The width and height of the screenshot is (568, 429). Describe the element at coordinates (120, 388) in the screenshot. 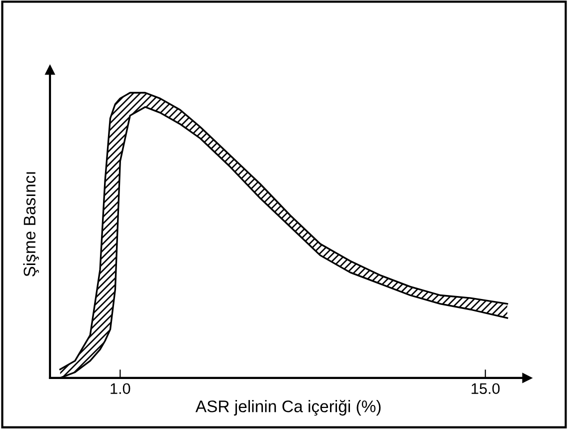

I see `x-tick-label: 1.0` at that location.